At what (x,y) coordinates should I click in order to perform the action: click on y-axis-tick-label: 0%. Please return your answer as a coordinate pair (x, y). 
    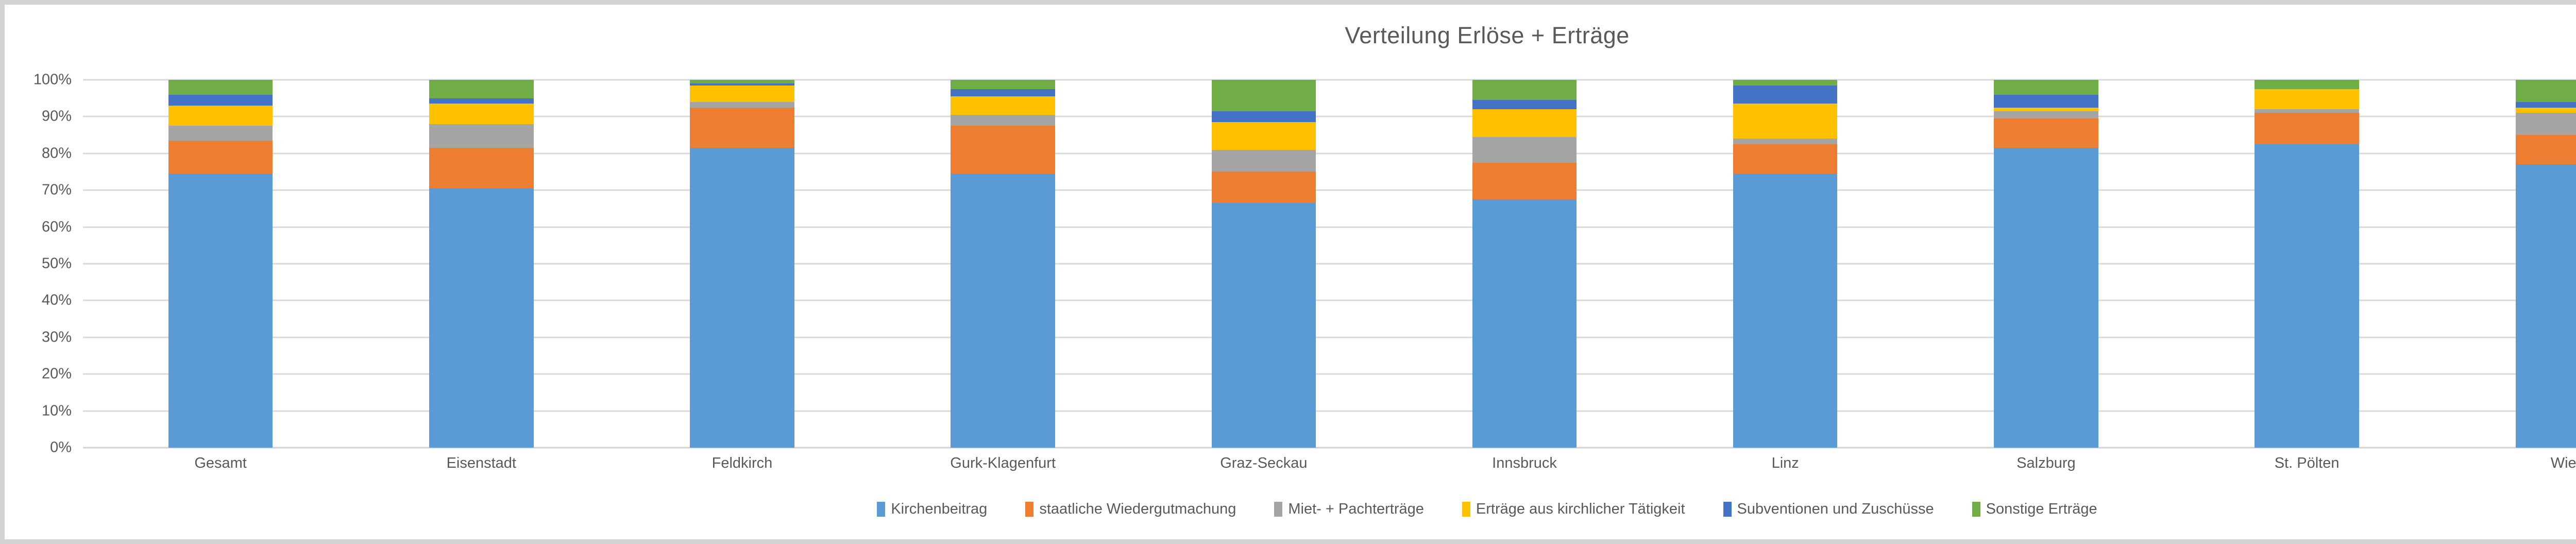
    Looking at the image, I should click on (61, 447).